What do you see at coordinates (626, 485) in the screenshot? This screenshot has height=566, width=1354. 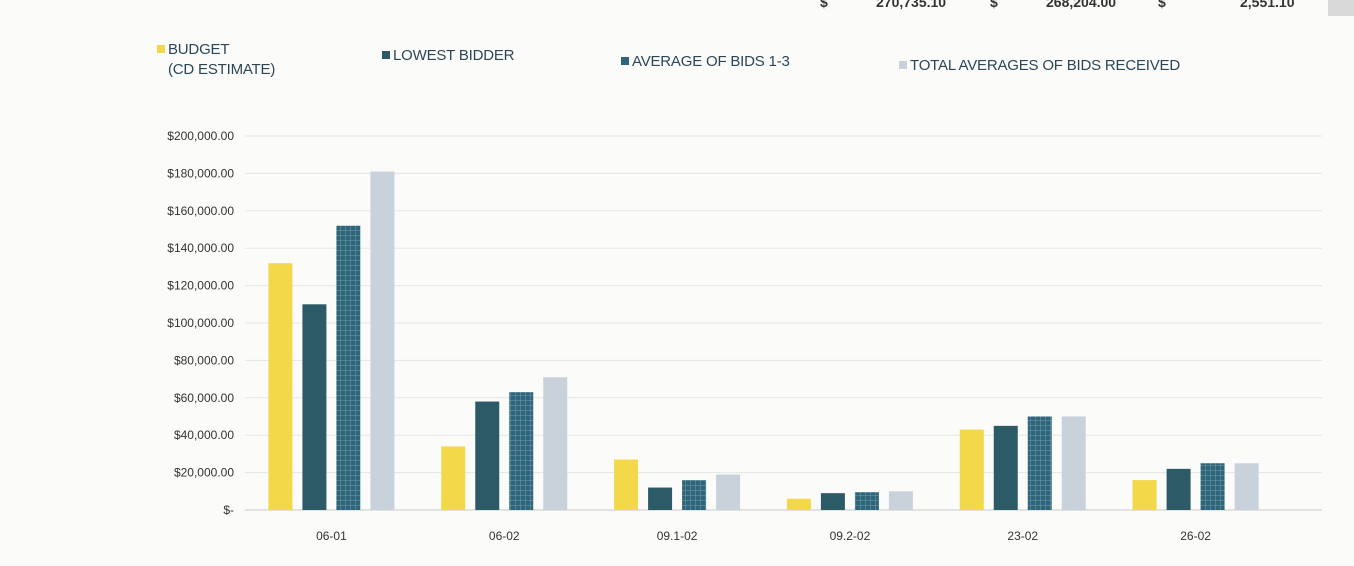 I see `bar-09.1-02-series-0` at bounding box center [626, 485].